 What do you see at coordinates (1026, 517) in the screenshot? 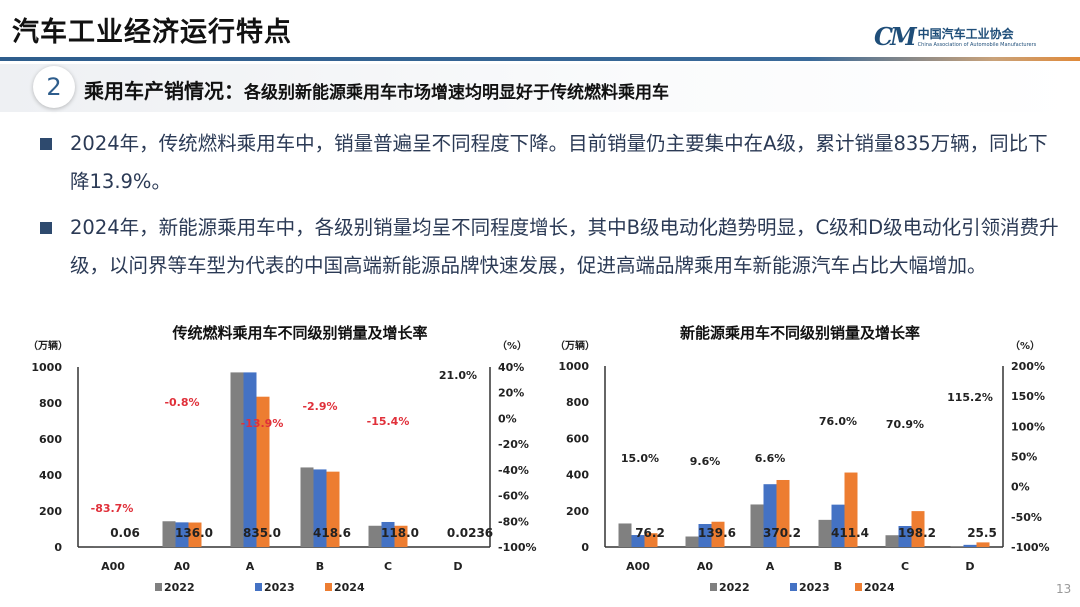
I see `y2-tick-label: -50%` at bounding box center [1026, 517].